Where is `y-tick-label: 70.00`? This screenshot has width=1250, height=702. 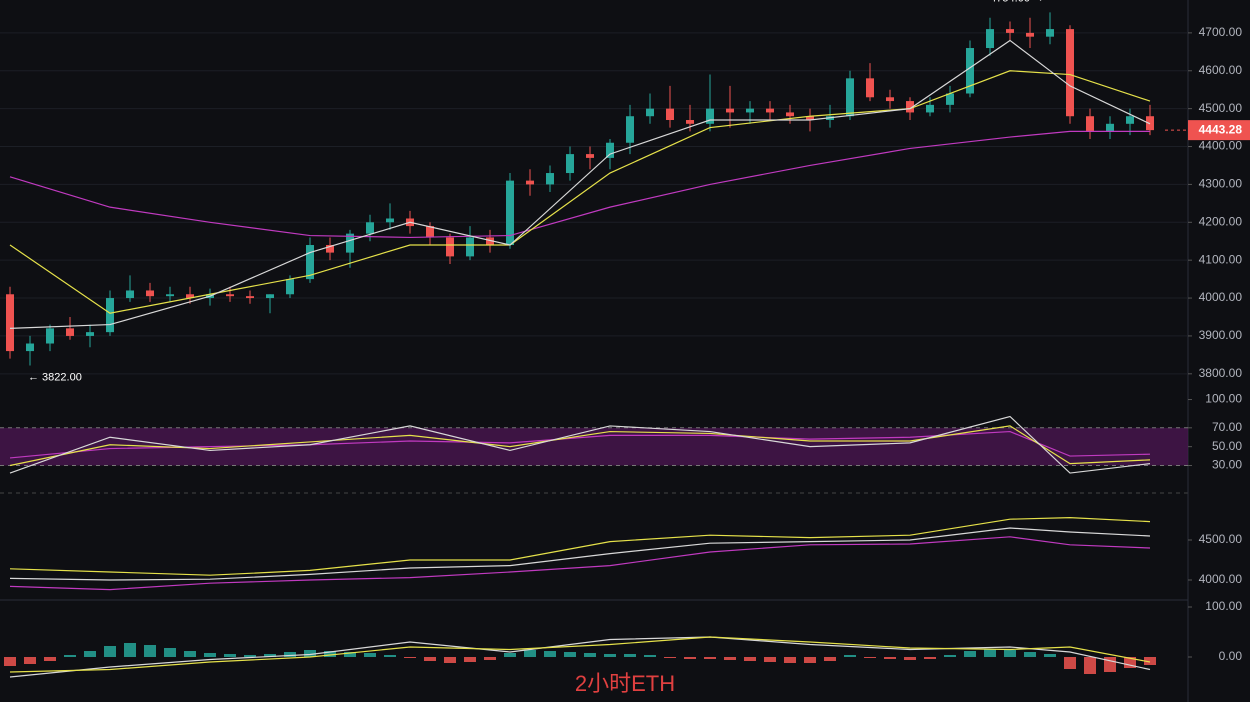 y-tick-label: 70.00 is located at coordinates (1227, 427).